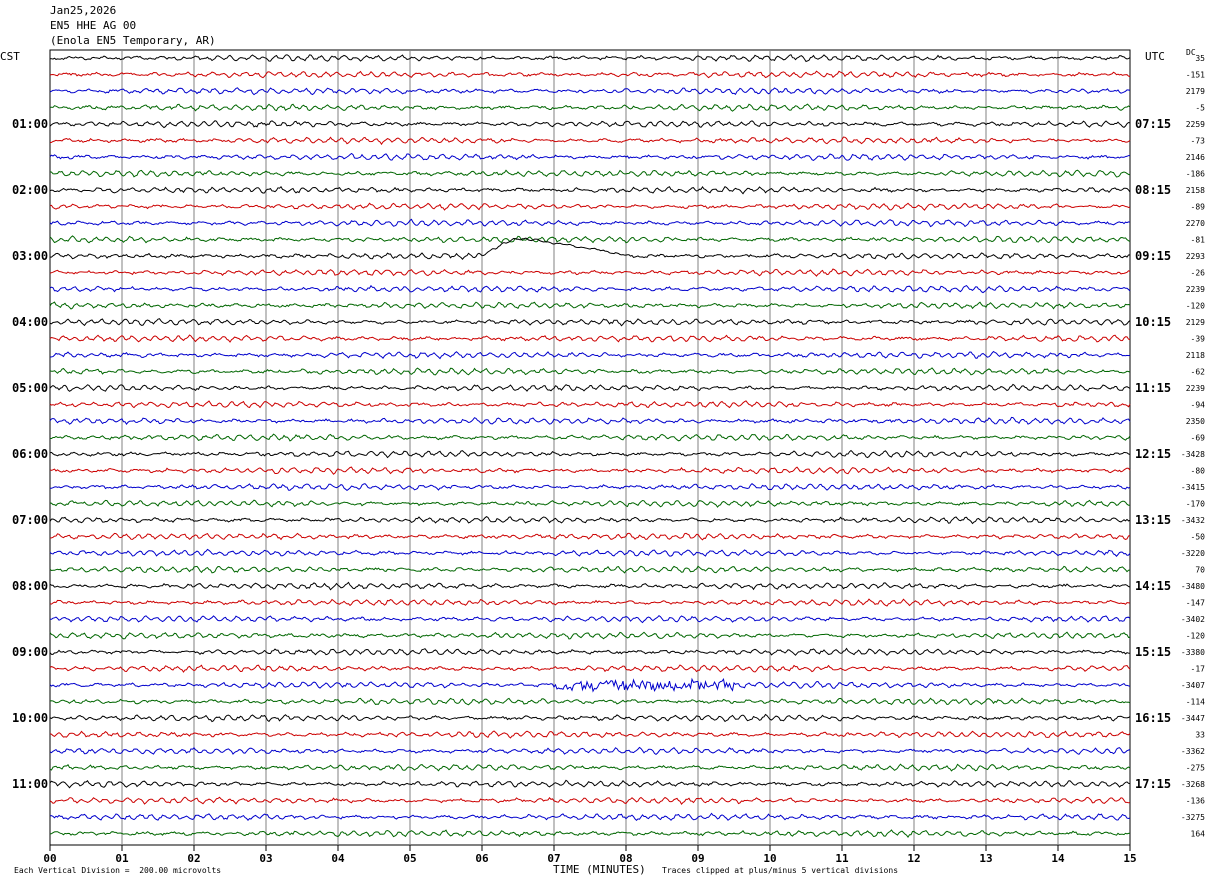 This screenshot has width=1210, height=886. Describe the element at coordinates (1200, 570) in the screenshot. I see `dc-offset-label: 70` at that location.